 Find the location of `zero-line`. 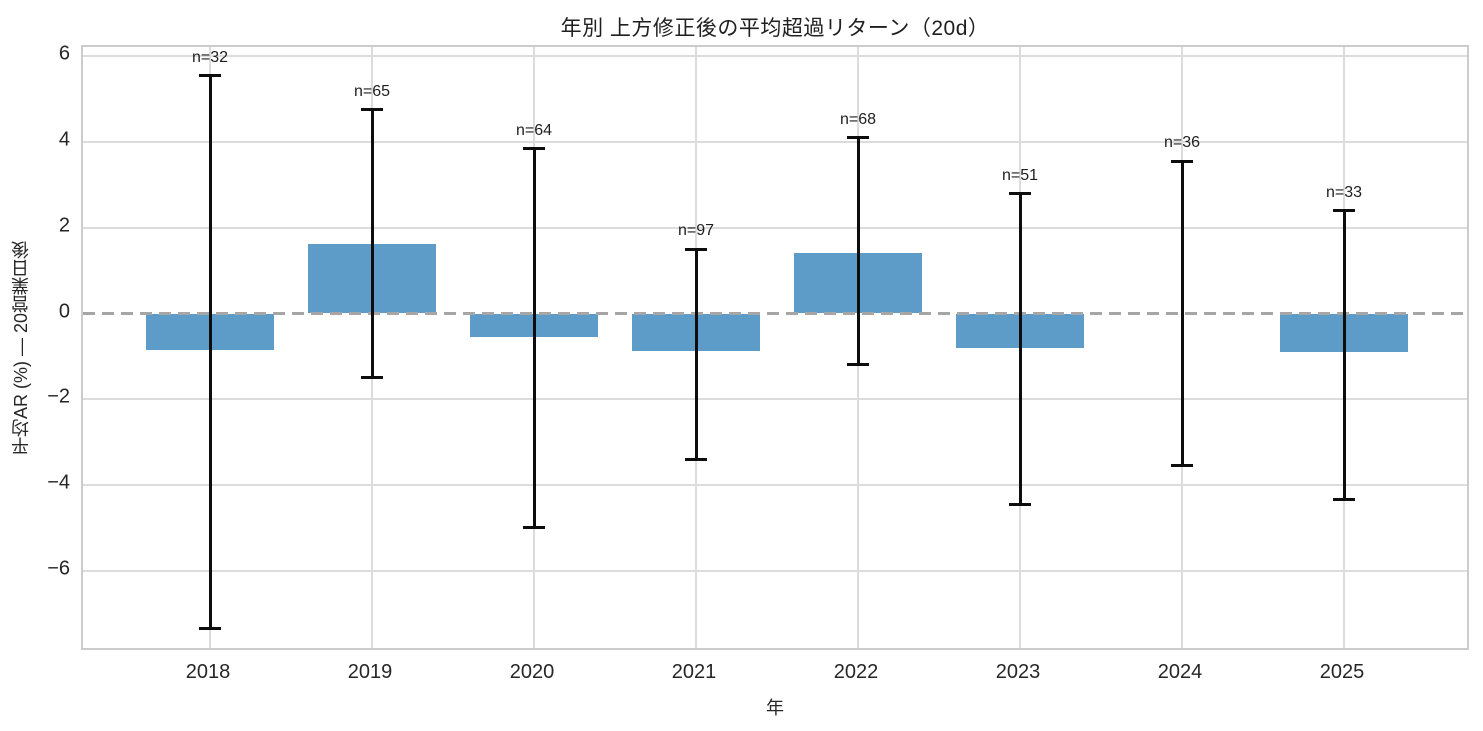

zero-line is located at coordinates (775, 313).